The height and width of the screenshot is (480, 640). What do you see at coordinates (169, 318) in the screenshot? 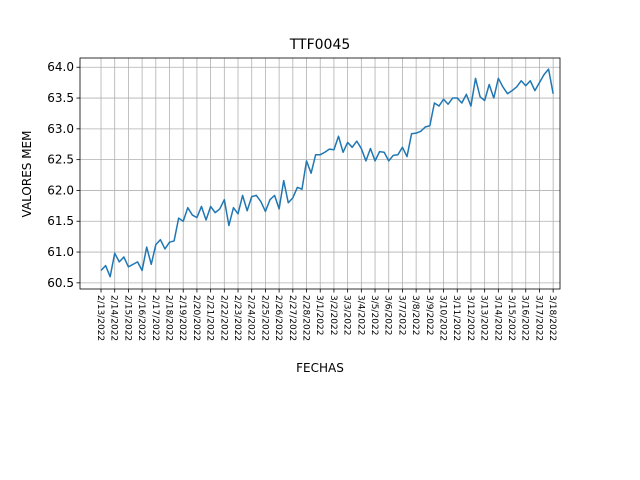
I see `x-tick-label: 2/18/2022` at bounding box center [169, 318].